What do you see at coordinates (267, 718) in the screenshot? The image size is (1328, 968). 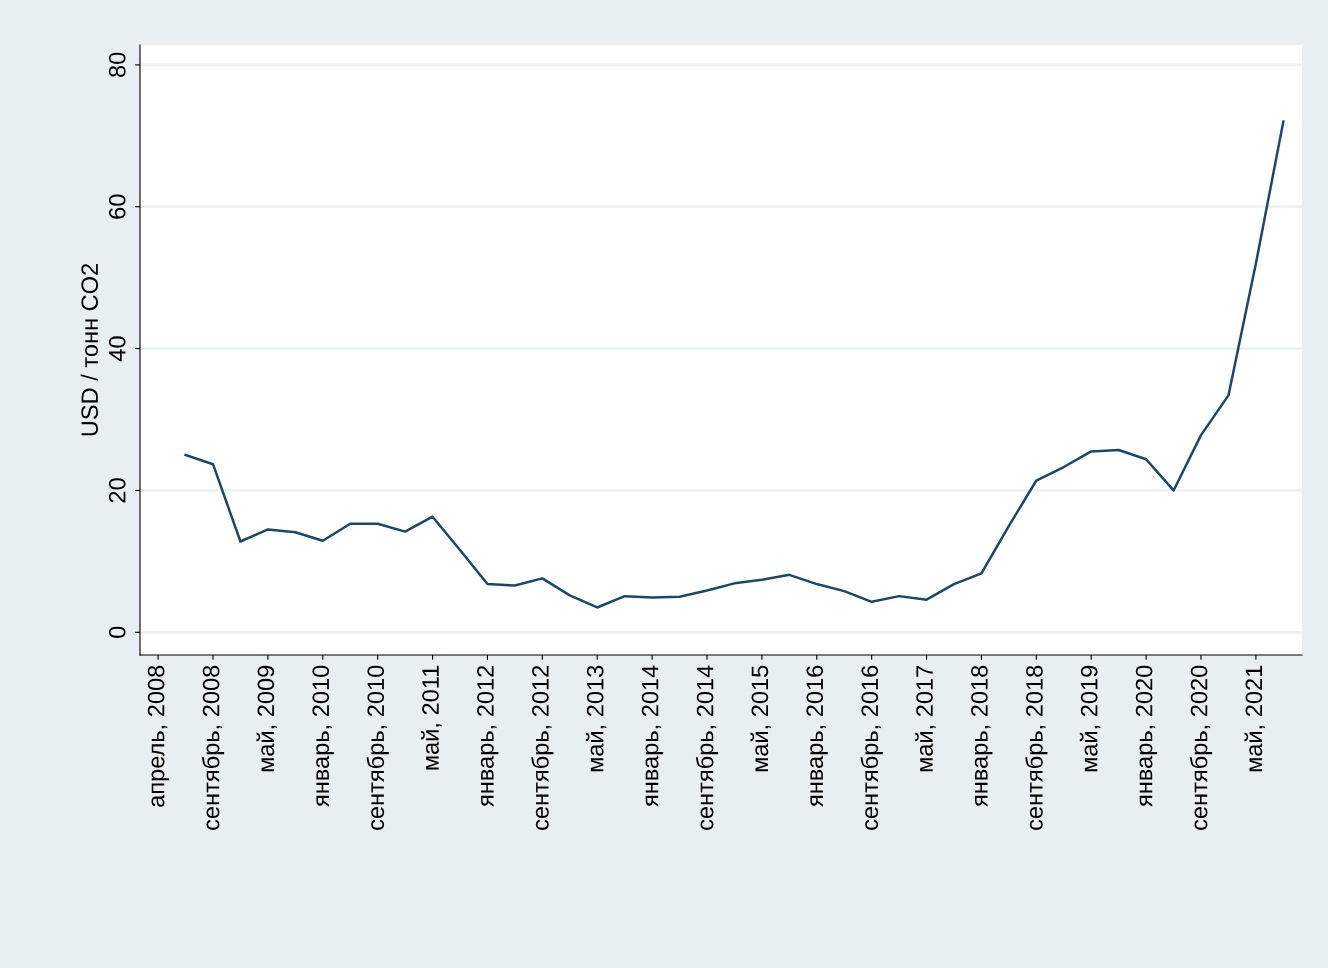 I see `x-tick-label: май, 2009` at bounding box center [267, 718].